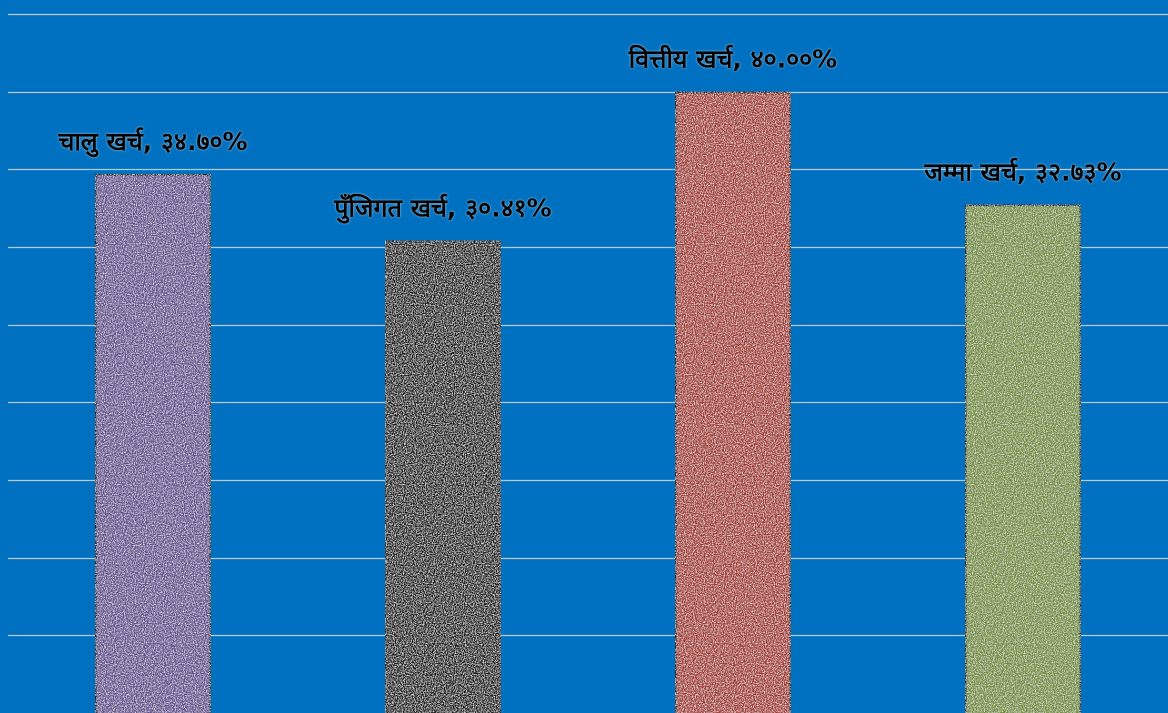 The height and width of the screenshot is (713, 1168). What do you see at coordinates (442, 209) in the screenshot?
I see `bar-data-label: पुँजिगत खर्च, ३०.४१%` at bounding box center [442, 209].